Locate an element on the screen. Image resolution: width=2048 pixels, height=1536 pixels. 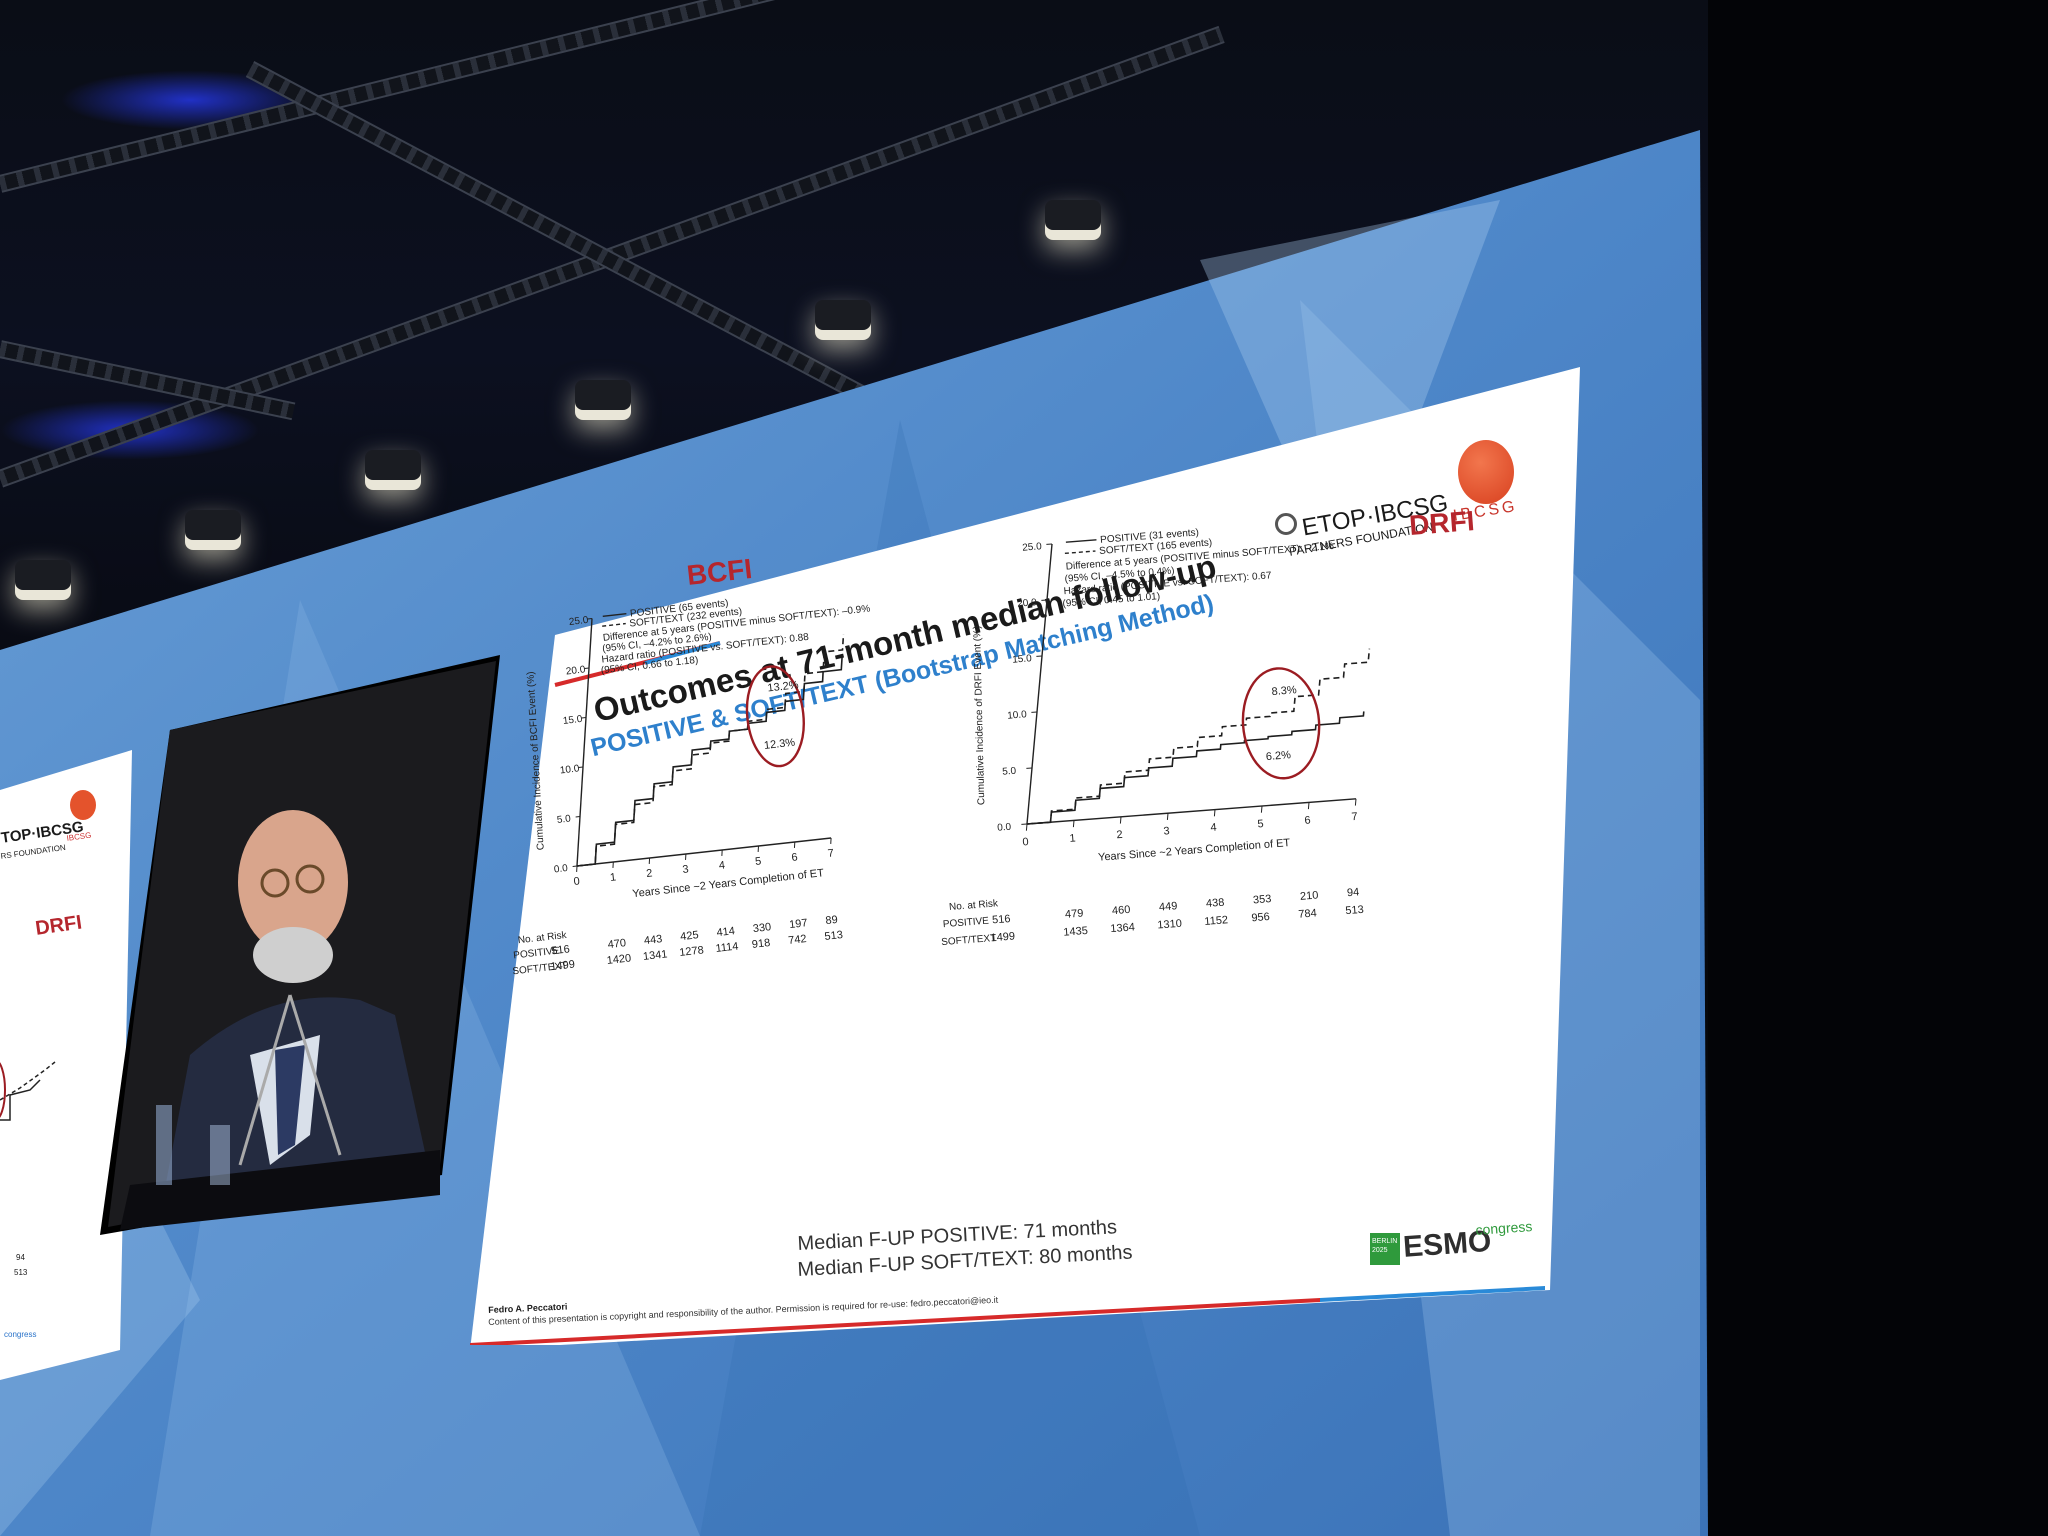
etop-logo-icon is located at coordinates (1286, 524).